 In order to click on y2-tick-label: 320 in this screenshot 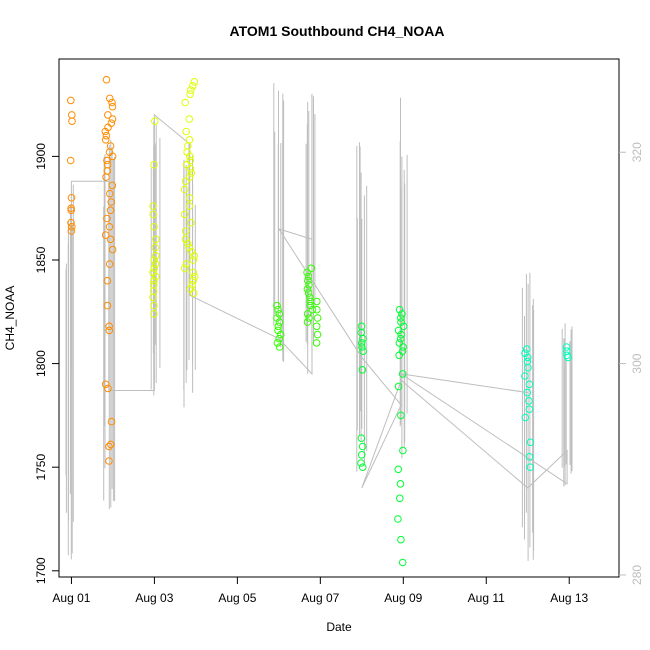, I will do `click(637, 152)`.